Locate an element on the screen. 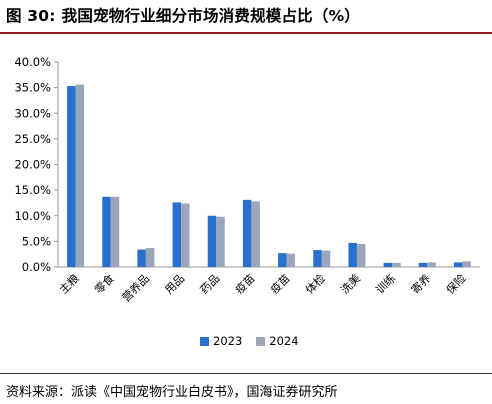 The image size is (492, 404). source-note: 资料来源：派读《中国宠物行业白皮书》，国海证券研究所 is located at coordinates (172, 392).